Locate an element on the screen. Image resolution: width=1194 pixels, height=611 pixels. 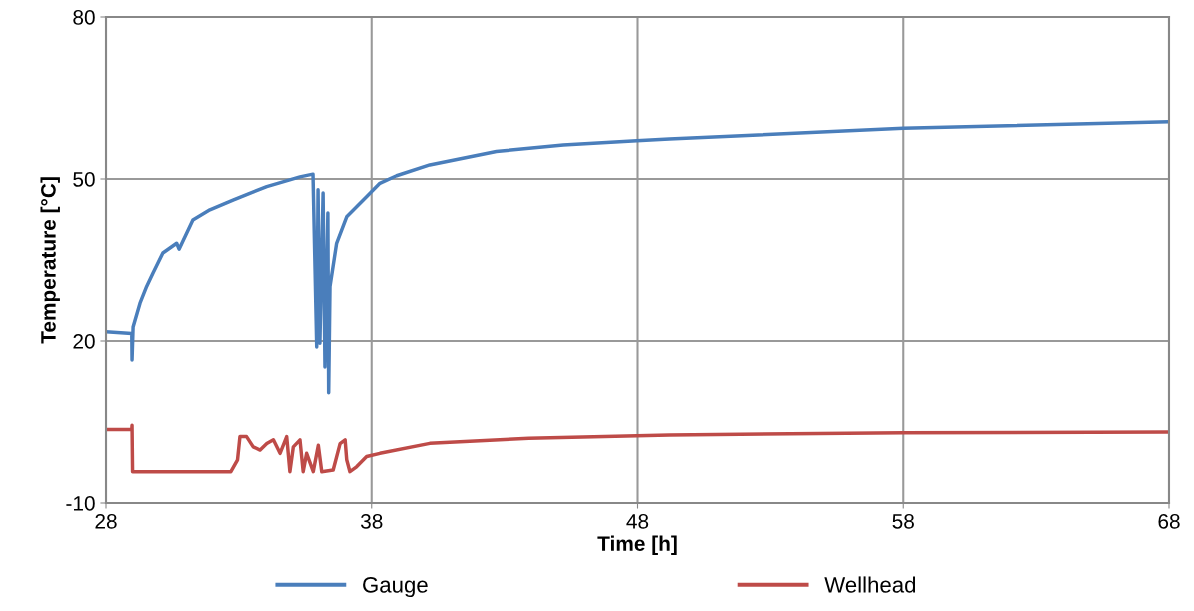
x-tick-label: 68 is located at coordinates (1169, 521).